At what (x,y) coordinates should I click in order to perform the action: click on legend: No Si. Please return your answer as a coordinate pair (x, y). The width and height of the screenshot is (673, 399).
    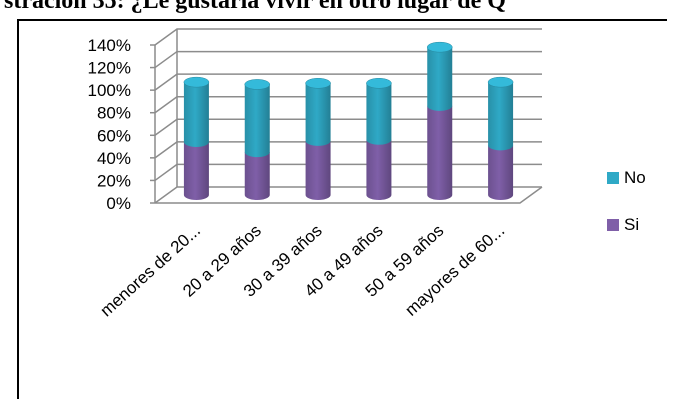
    Looking at the image, I should click on (626, 201).